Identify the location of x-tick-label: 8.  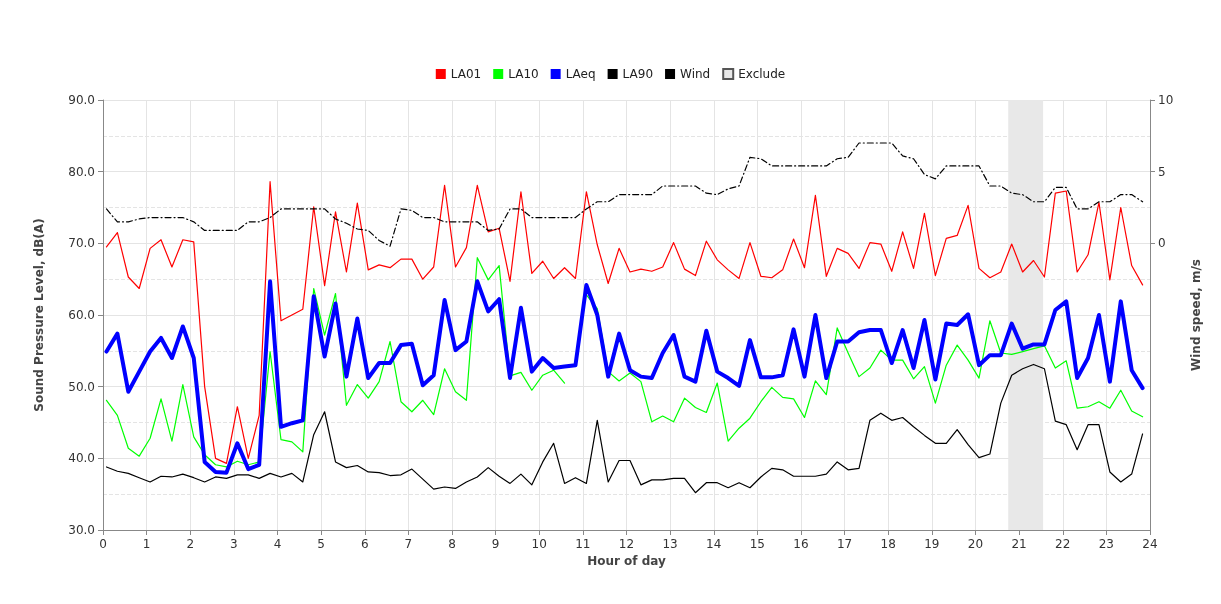
(452, 544).